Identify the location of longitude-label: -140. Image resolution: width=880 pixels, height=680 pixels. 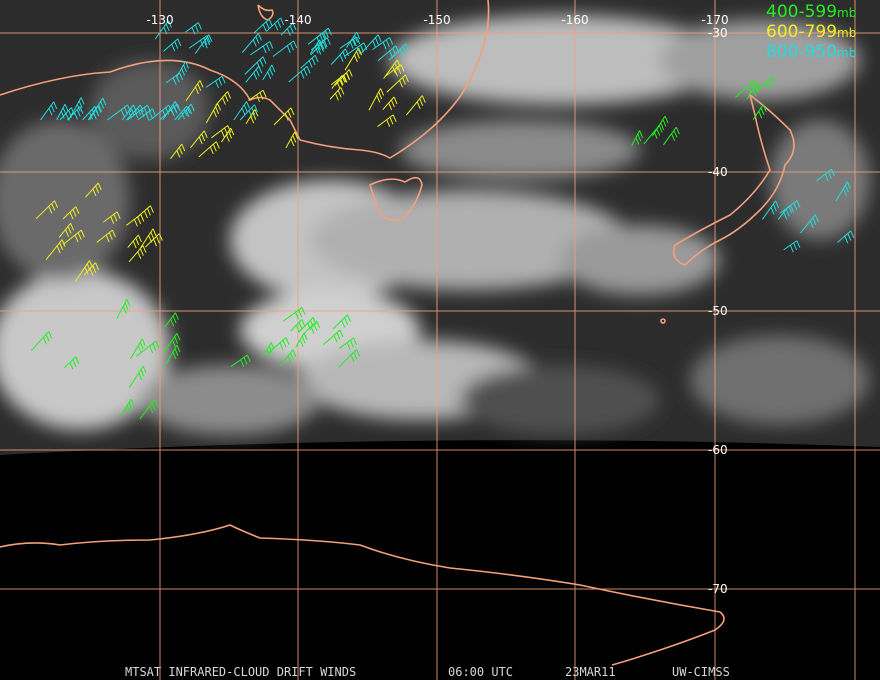
(297, 20).